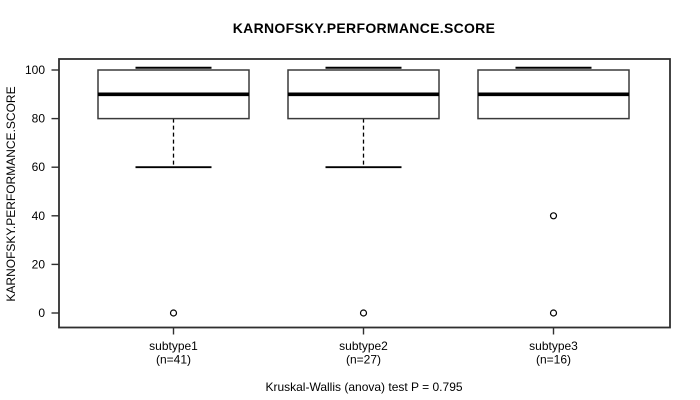 The image size is (700, 400). Describe the element at coordinates (39, 119) in the screenshot. I see `y-tick-label: 80` at that location.